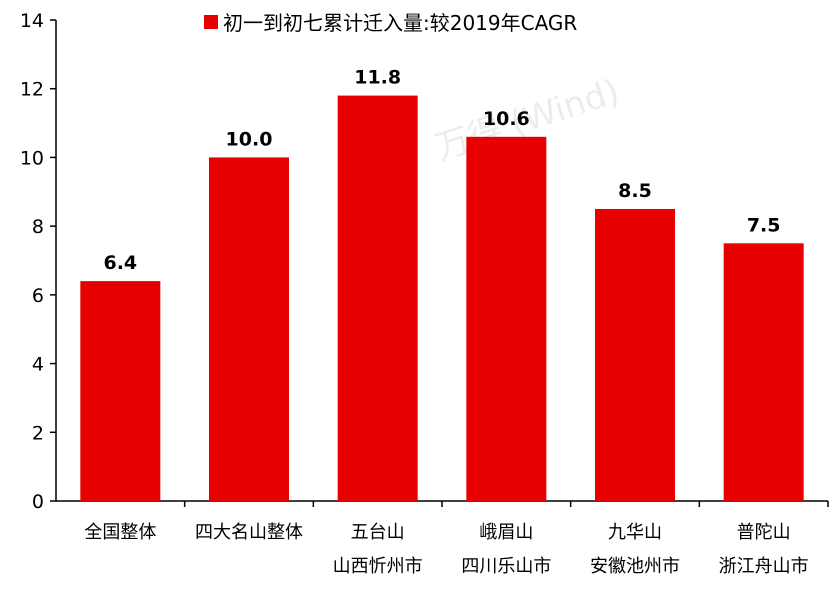 Image resolution: width=840 pixels, height=590 pixels. I want to click on y-tick-label: 2, so click(38, 433).